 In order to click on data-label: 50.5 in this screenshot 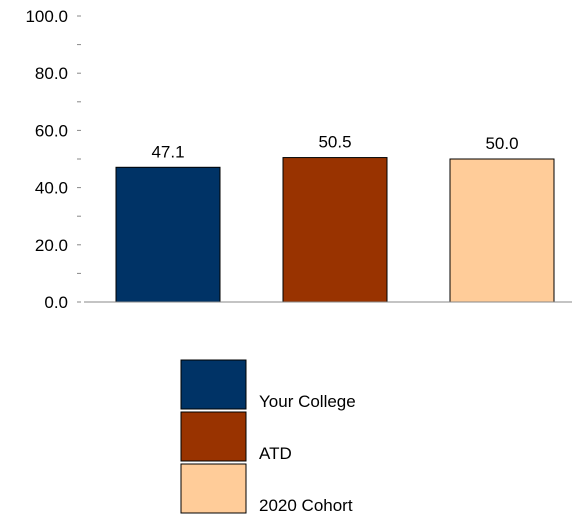, I will do `click(334, 142)`.